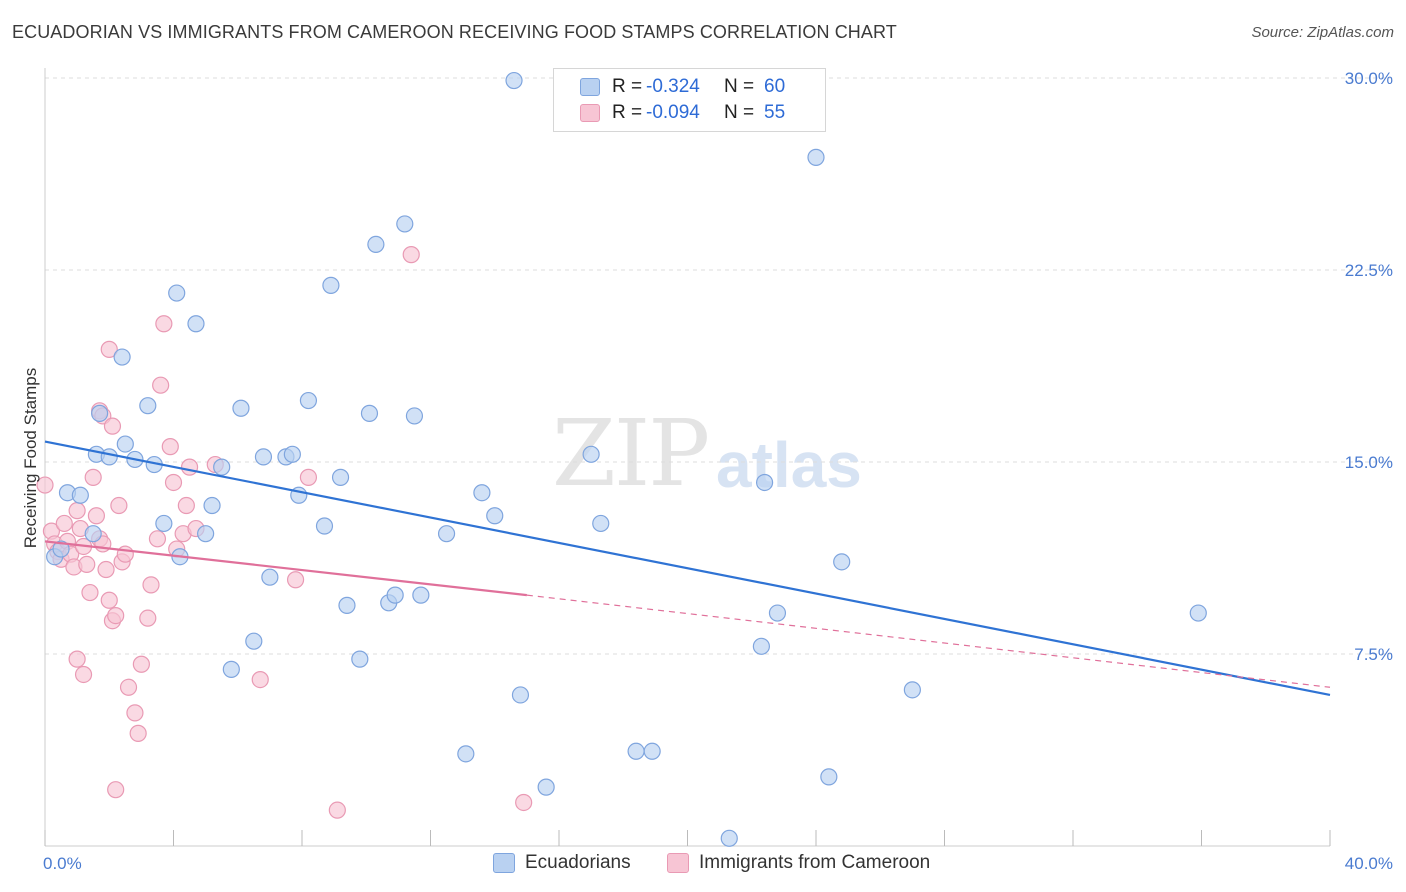 This screenshot has height=892, width=1406. What do you see at coordinates (1369, 78) in the screenshot?
I see `y-tick-label: 30.0%` at bounding box center [1369, 78].